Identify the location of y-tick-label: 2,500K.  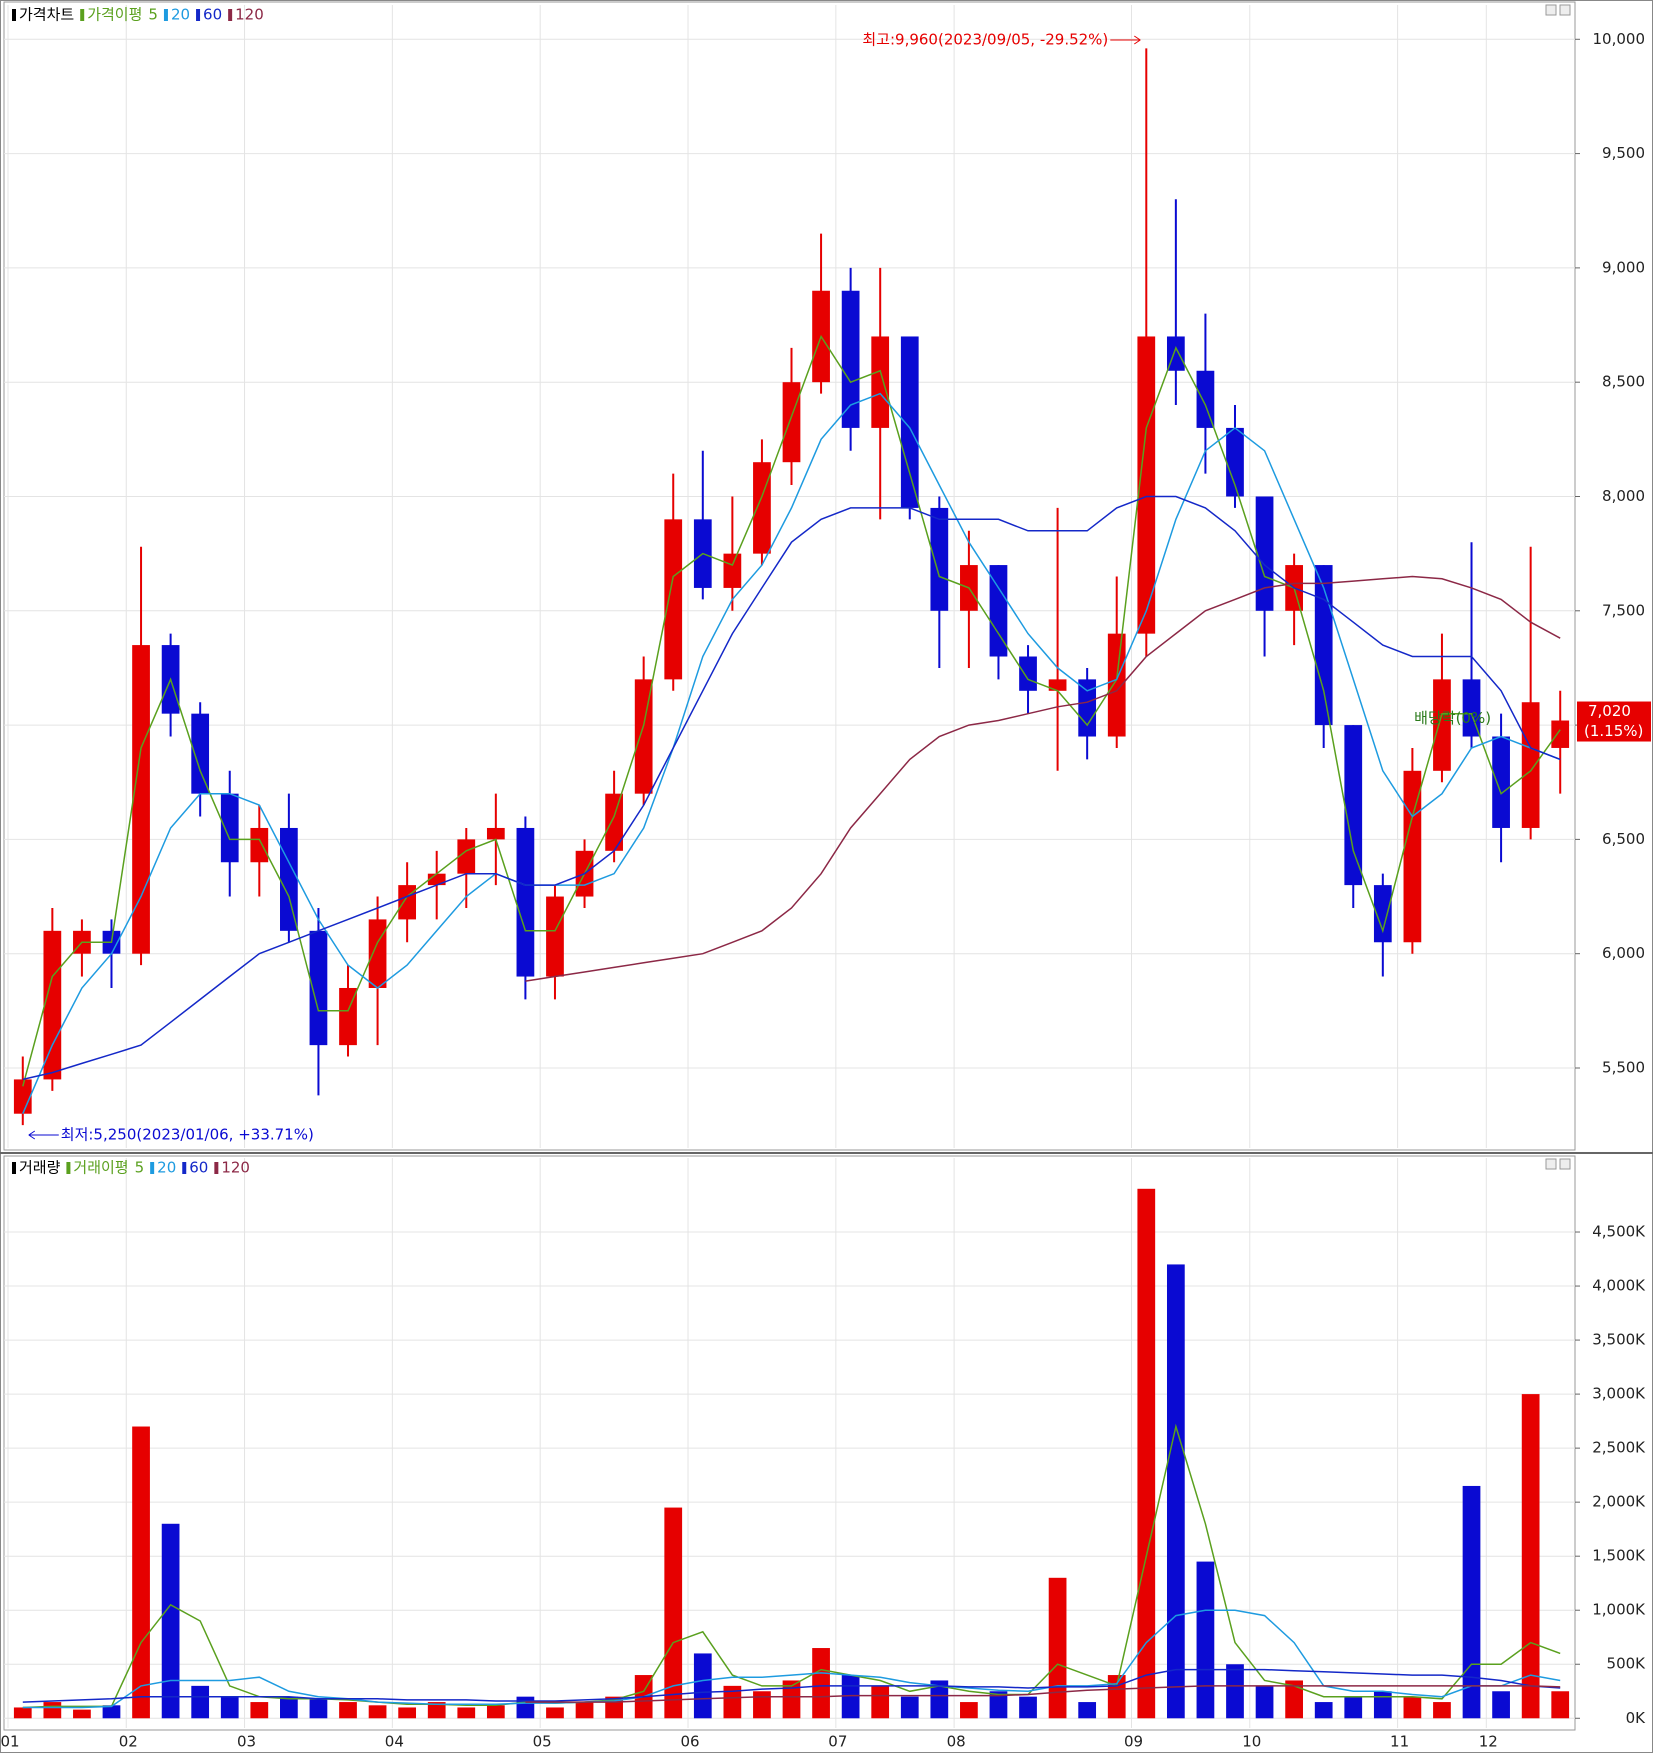
(1619, 1448).